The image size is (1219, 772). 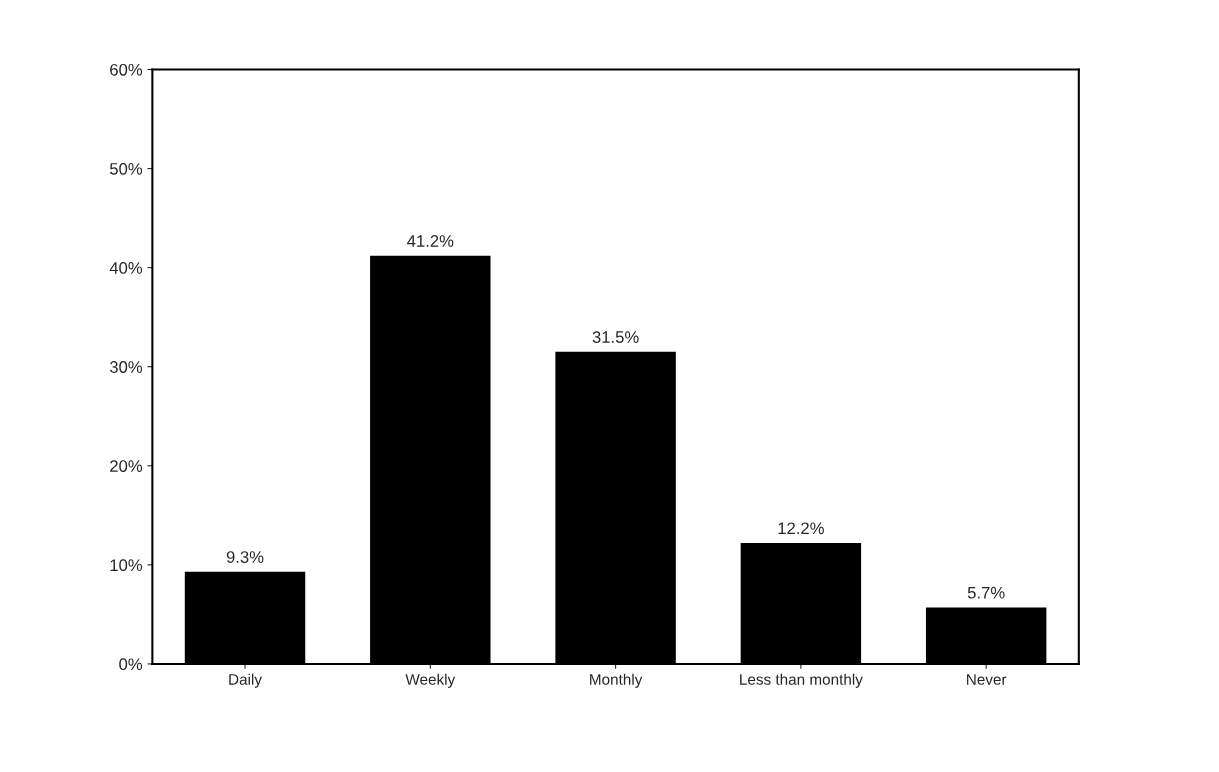 What do you see at coordinates (126, 69) in the screenshot?
I see `y-tick-label: 60%` at bounding box center [126, 69].